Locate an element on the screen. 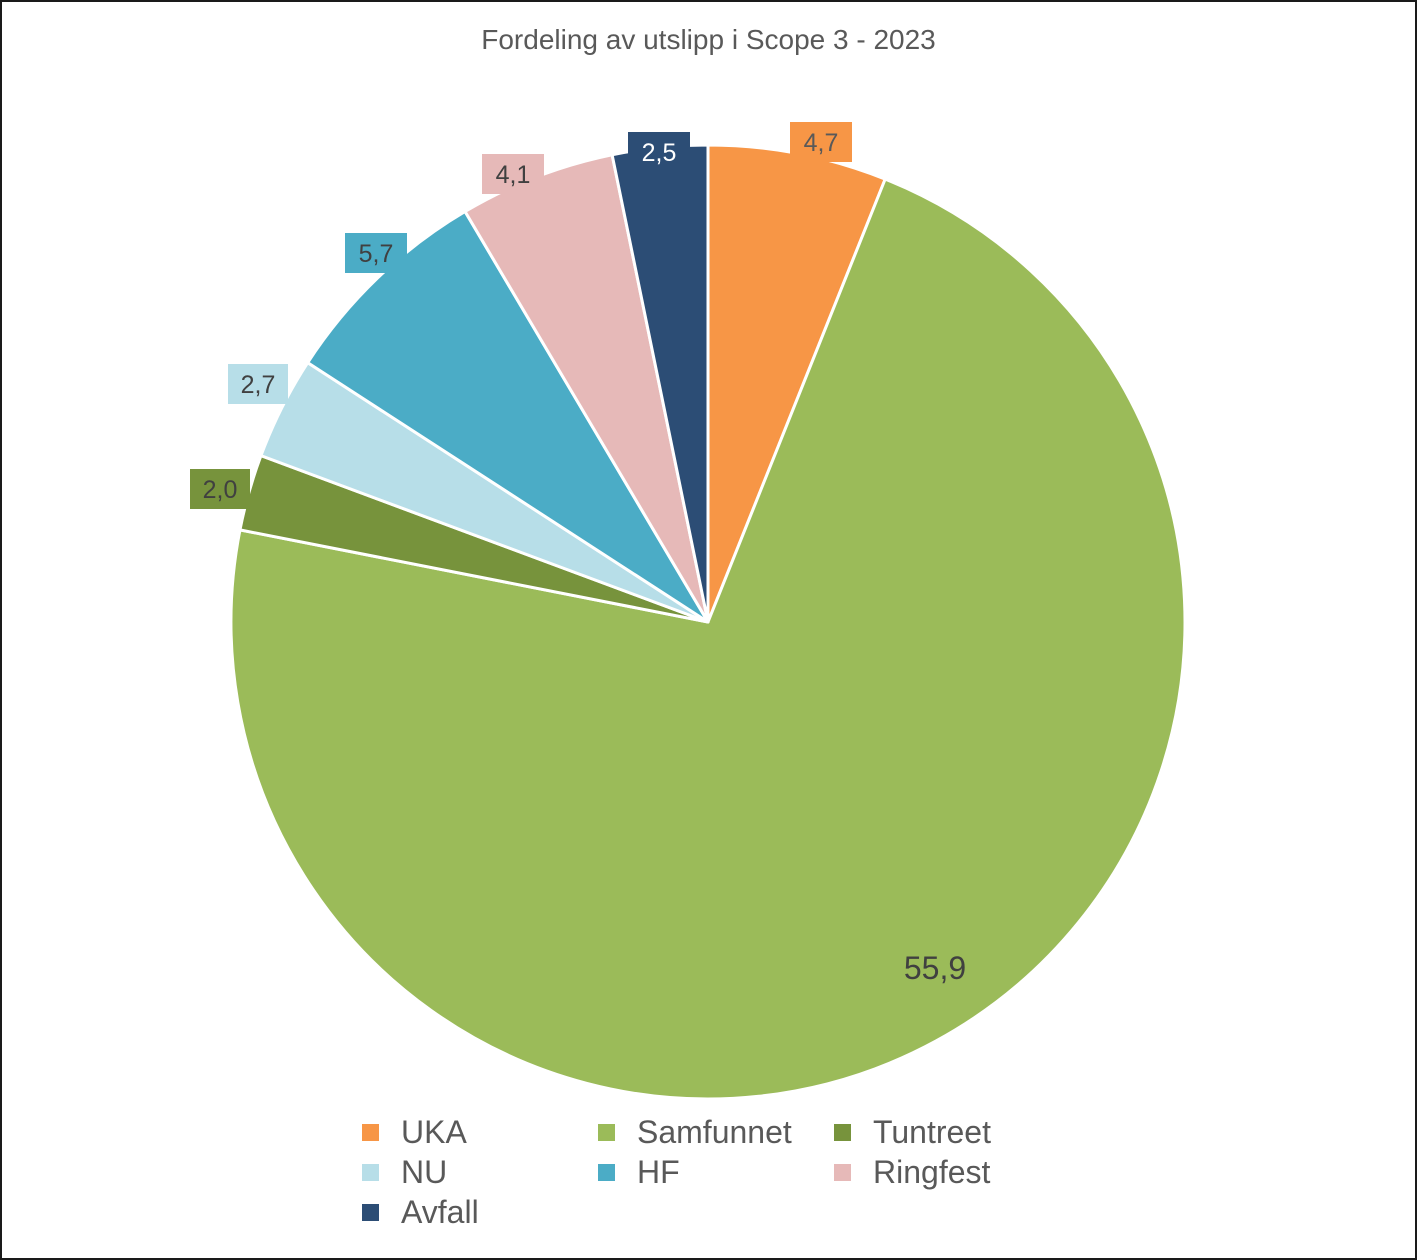 Image resolution: width=1417 pixels, height=1260 pixels. legend-item-samfunnet: Samfunnet is located at coordinates (695, 1132).